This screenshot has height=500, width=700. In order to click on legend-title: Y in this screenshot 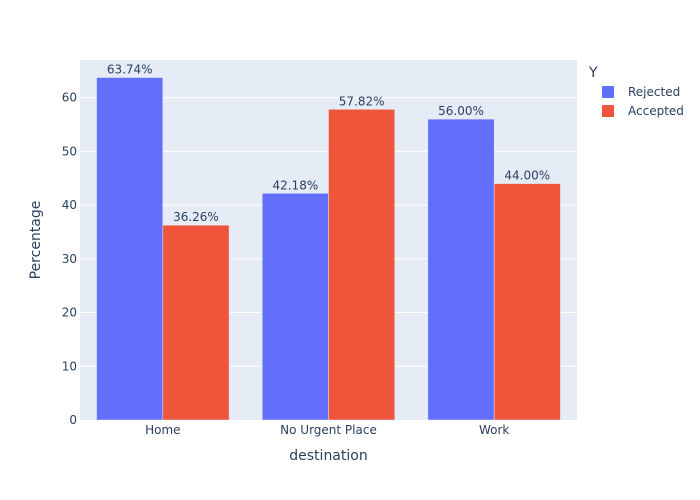, I will do `click(593, 73)`.